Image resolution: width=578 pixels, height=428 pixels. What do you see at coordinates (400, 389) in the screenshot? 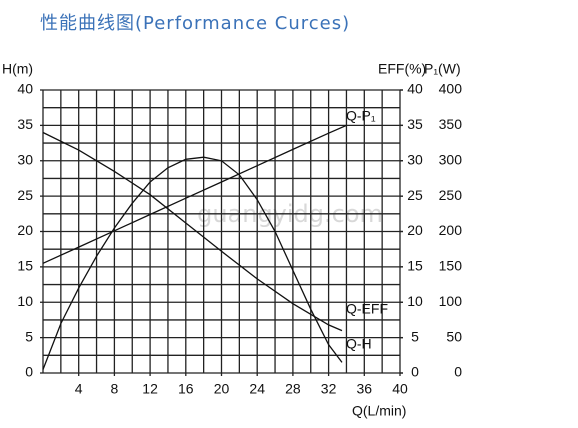
I see `x-tick-label: 40` at bounding box center [400, 389].